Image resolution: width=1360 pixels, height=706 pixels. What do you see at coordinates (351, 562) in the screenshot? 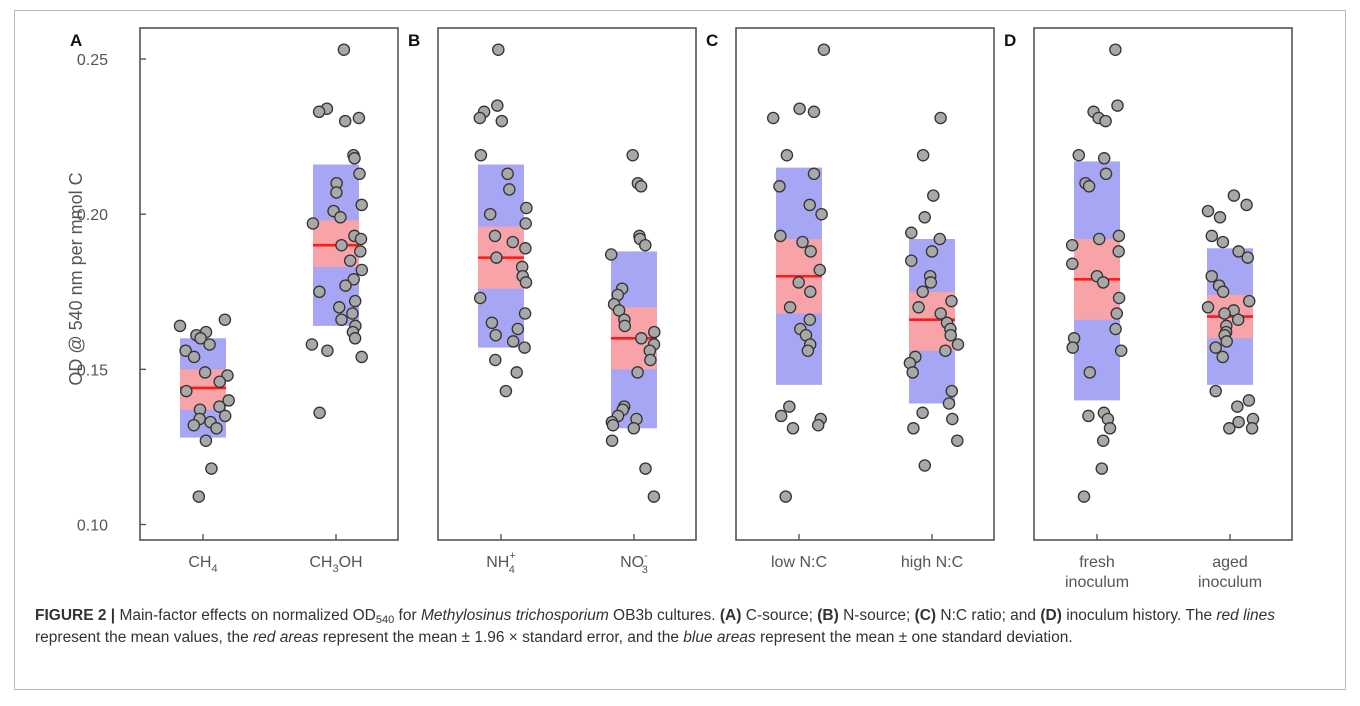
I see `label-suffix: OH` at bounding box center [351, 562].